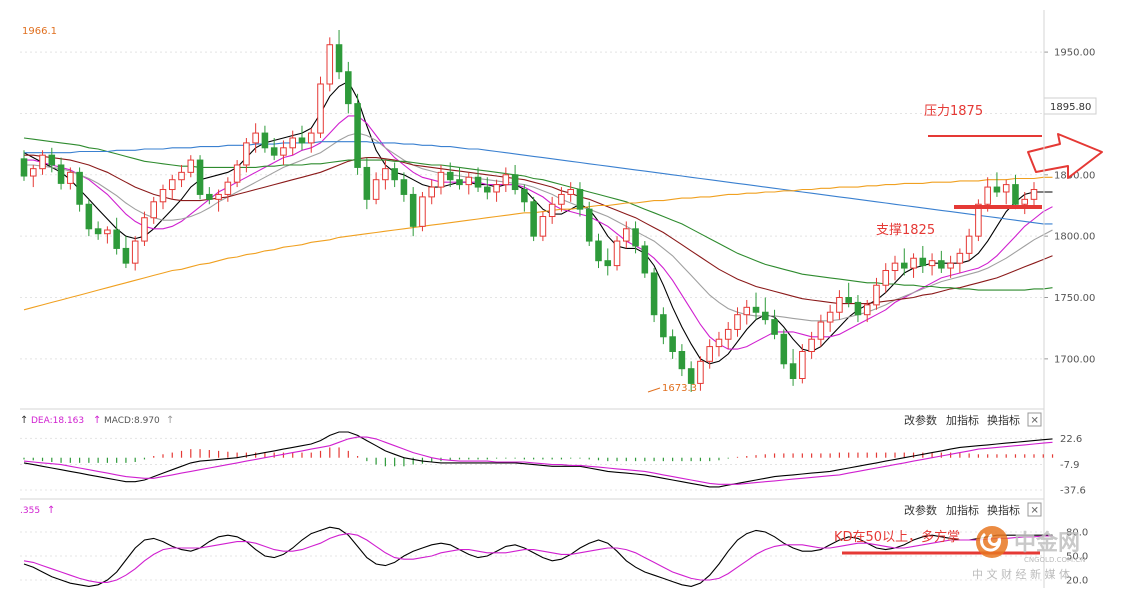 This screenshot has height=591, width=1124. I want to click on arrow-right-icon, so click(1065, 156).